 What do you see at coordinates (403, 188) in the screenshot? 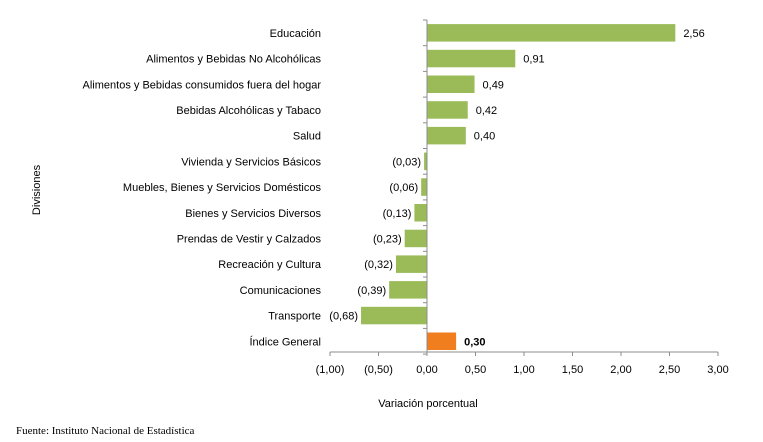
I see `data-label: (0,06)` at bounding box center [403, 188].